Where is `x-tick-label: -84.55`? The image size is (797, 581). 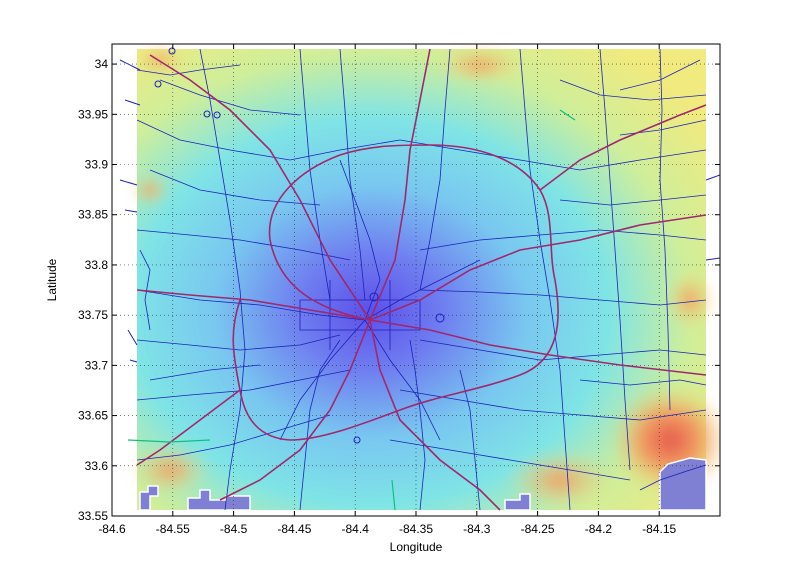 x-tick-label: -84.55 is located at coordinates (173, 529).